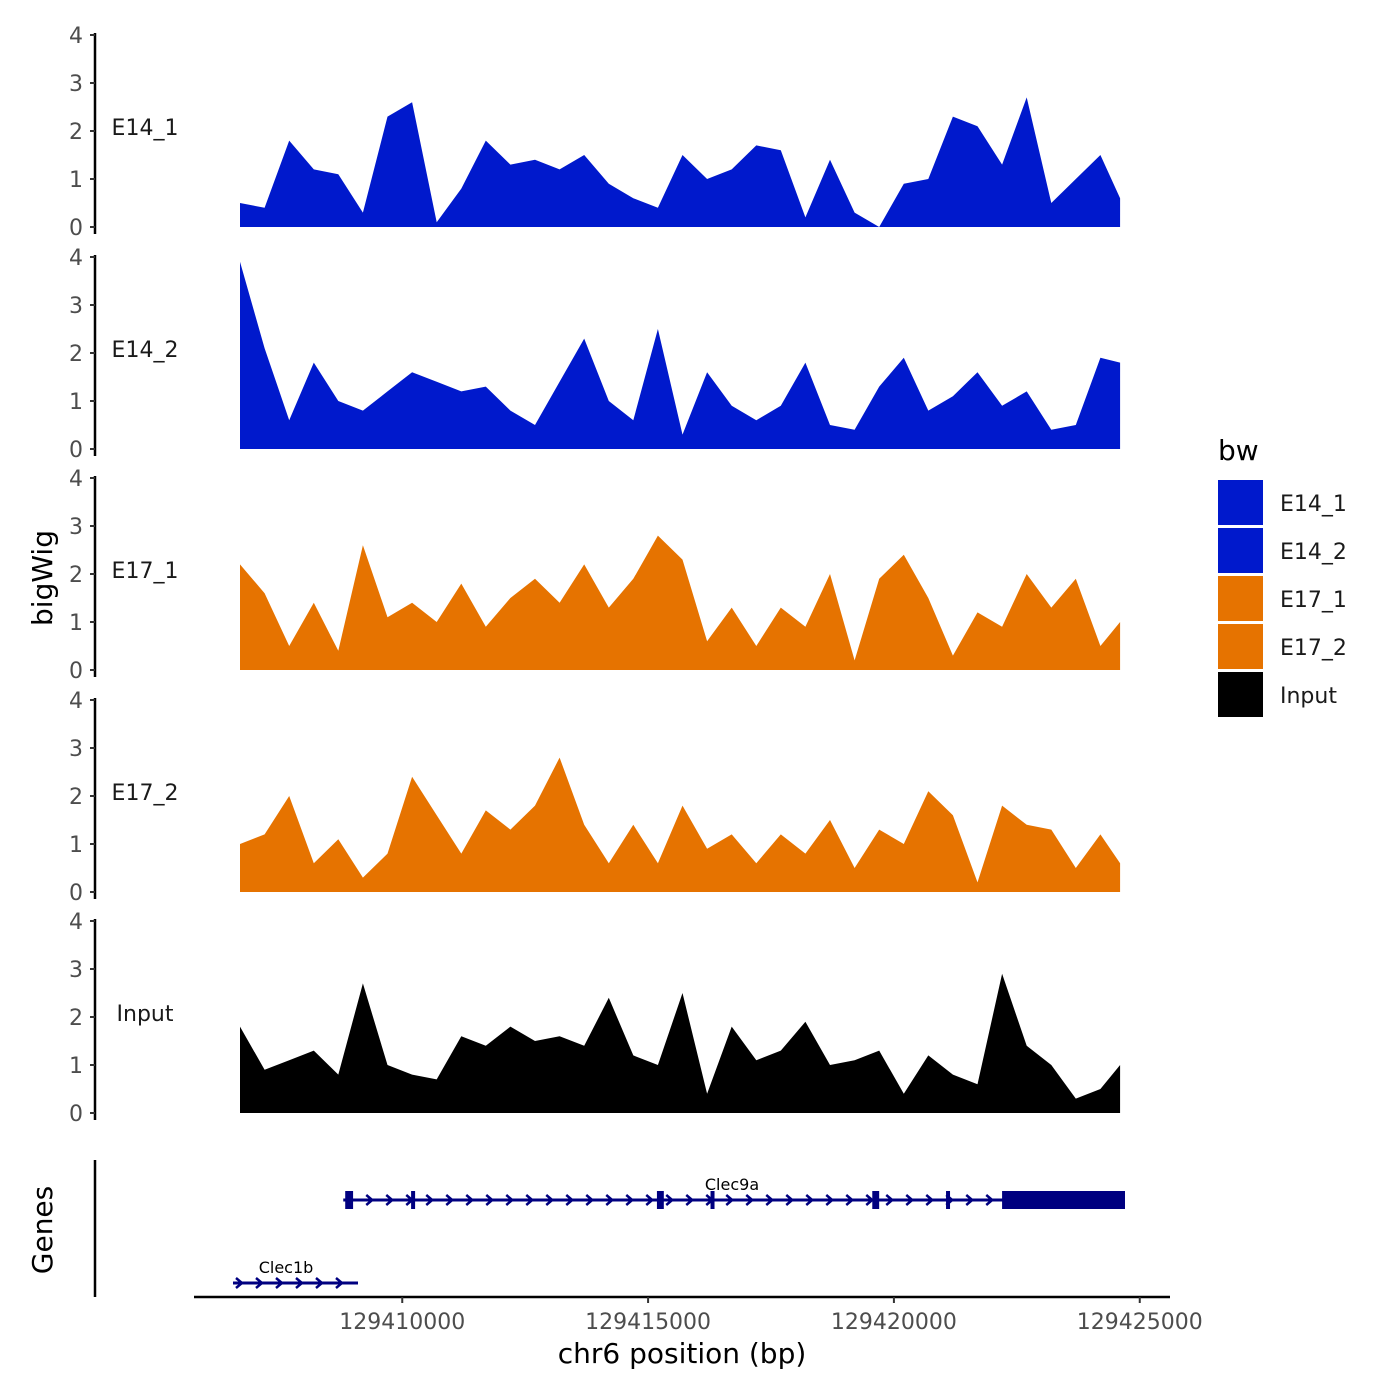 This screenshot has height=1400, width=1400. What do you see at coordinates (1313, 504) in the screenshot?
I see `legend-label: E14_1` at bounding box center [1313, 504].